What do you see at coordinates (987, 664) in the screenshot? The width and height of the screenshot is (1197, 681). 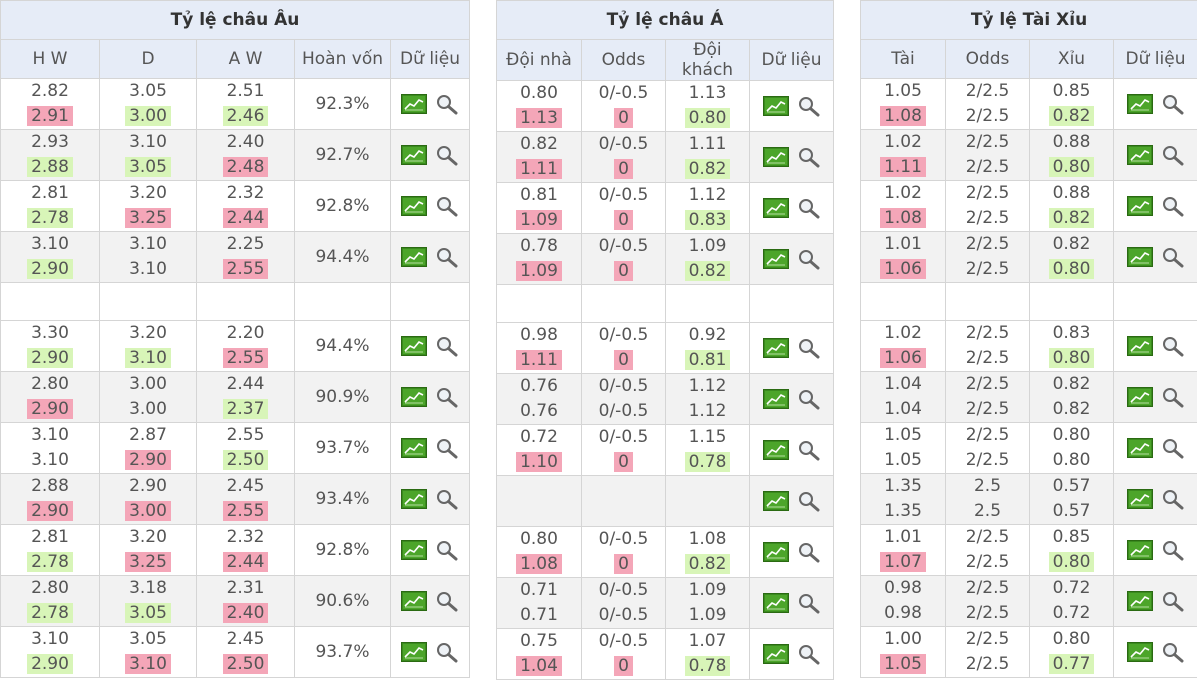 I see `total-line-current: 2/2.5` at bounding box center [987, 664].